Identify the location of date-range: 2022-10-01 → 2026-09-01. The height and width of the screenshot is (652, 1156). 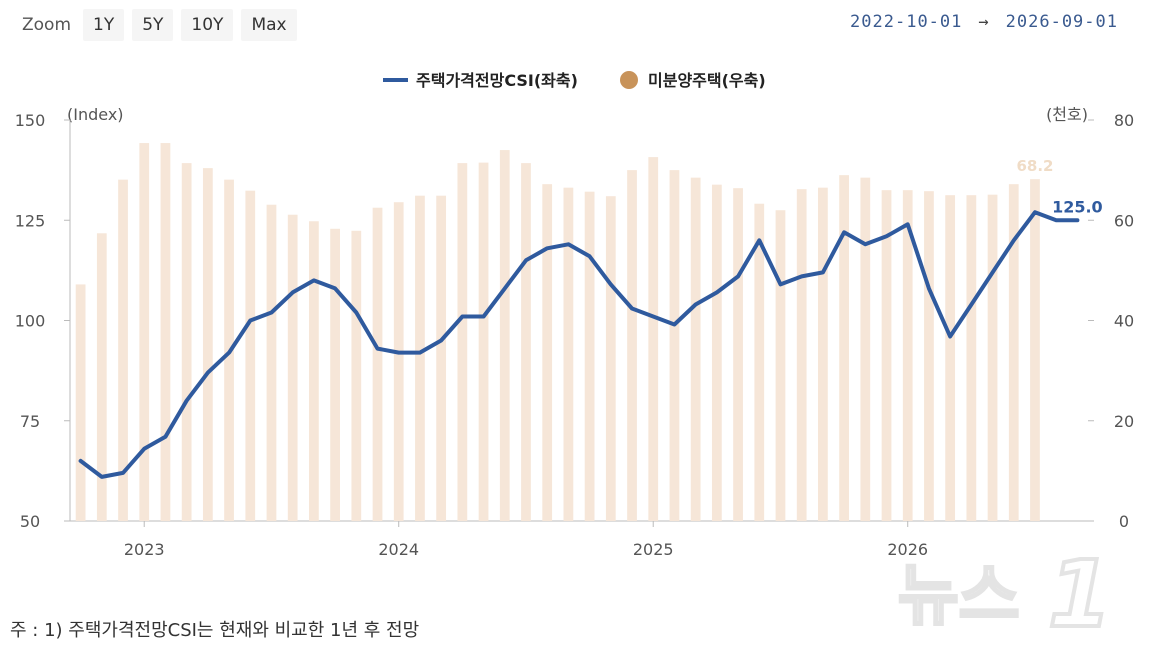
(984, 22).